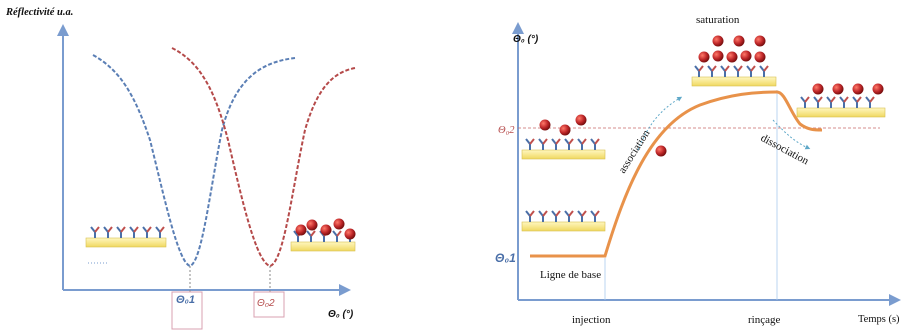  I want to click on right-x-axis-label: Temps (s), so click(879, 319).